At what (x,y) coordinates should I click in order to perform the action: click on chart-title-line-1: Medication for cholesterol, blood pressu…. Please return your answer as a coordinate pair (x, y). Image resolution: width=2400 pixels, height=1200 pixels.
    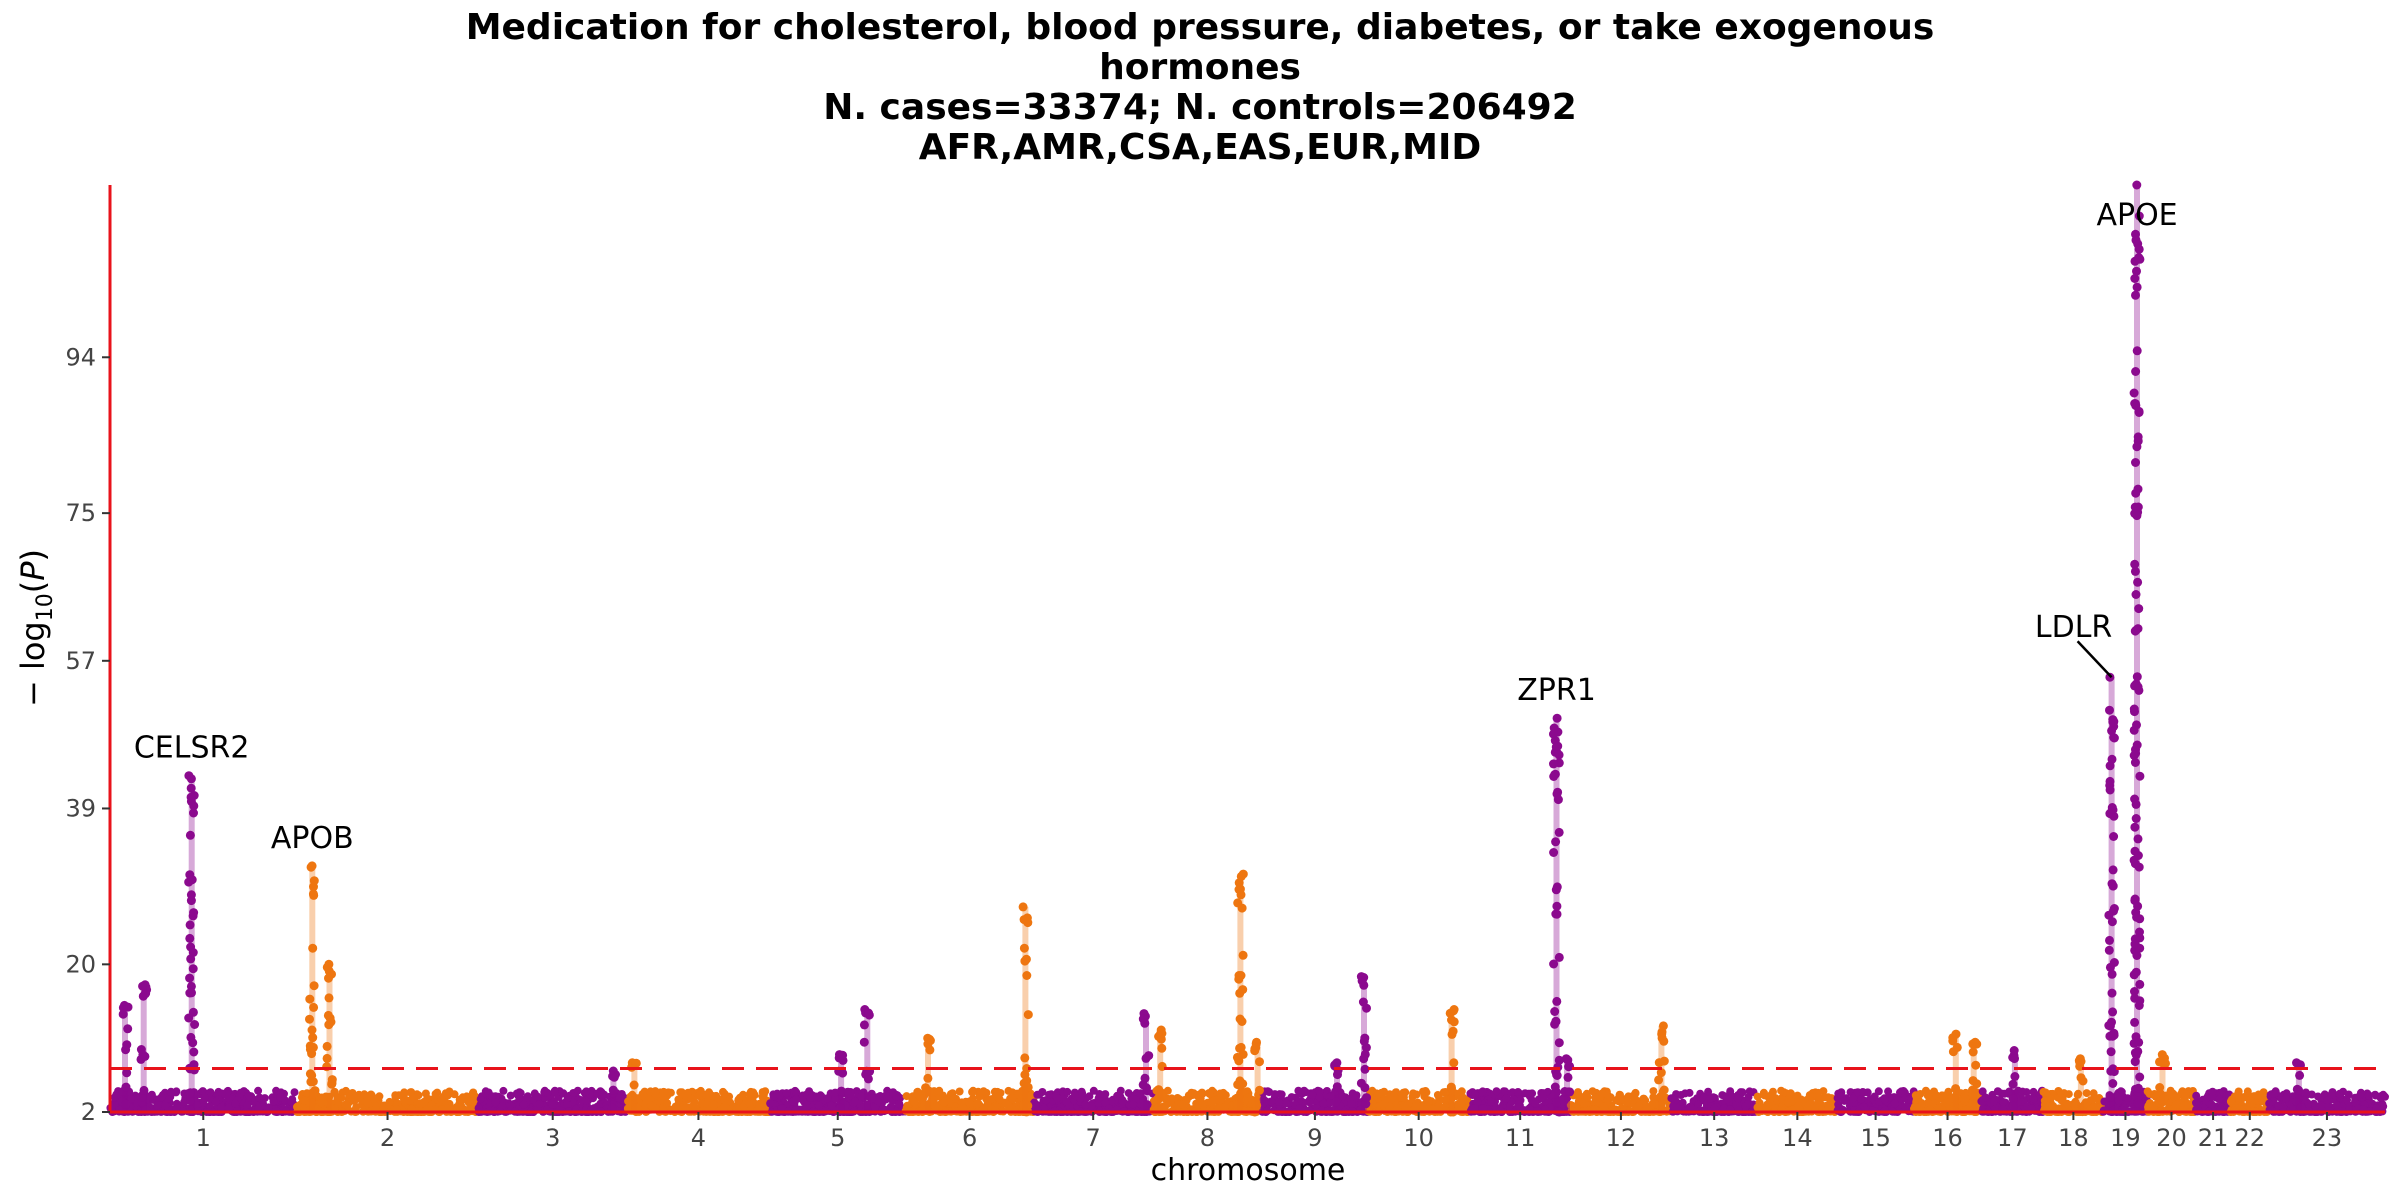
    Looking at the image, I should click on (1200, 27).